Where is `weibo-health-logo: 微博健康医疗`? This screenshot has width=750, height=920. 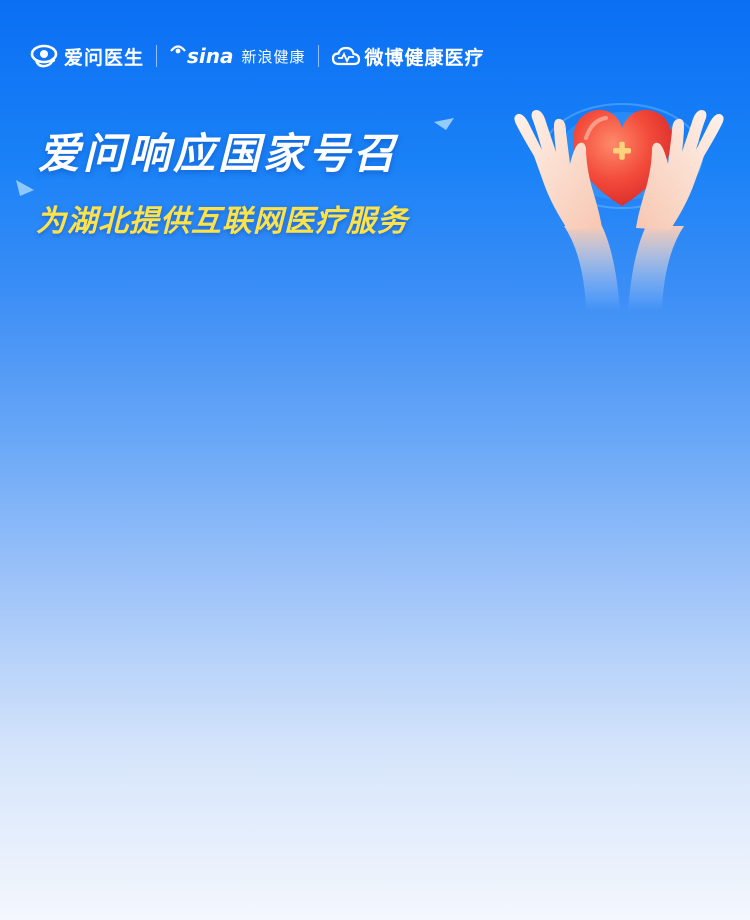 weibo-health-logo: 微博健康医疗 is located at coordinates (408, 56).